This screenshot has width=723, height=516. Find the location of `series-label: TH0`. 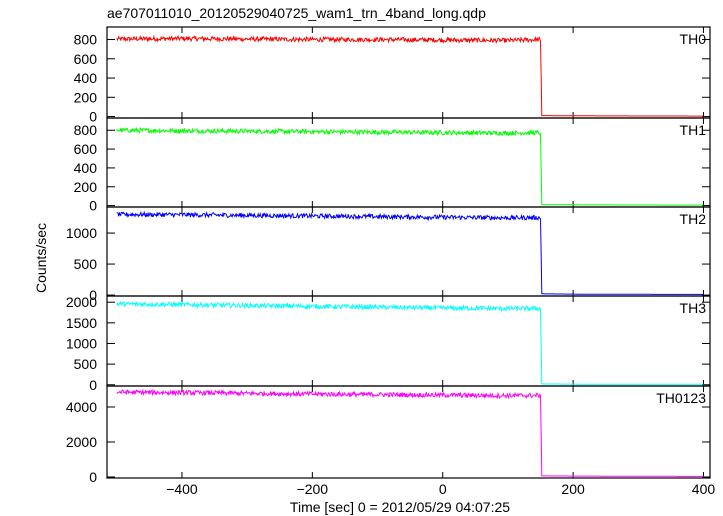

series-label: TH0 is located at coordinates (693, 39).